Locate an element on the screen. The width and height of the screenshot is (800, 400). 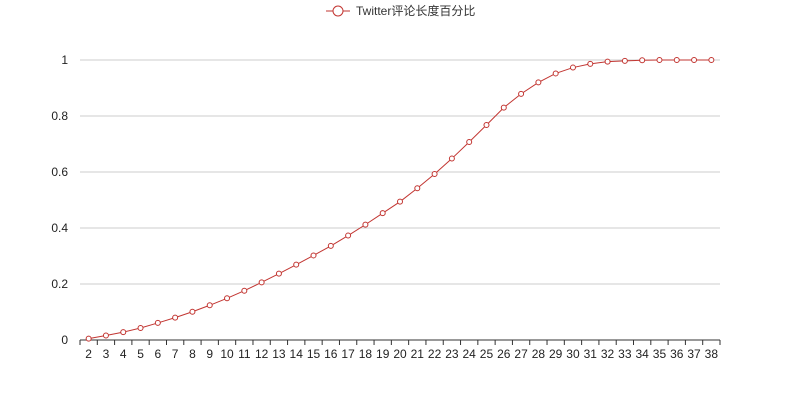
x-tick-label: 27 is located at coordinates (521, 354).